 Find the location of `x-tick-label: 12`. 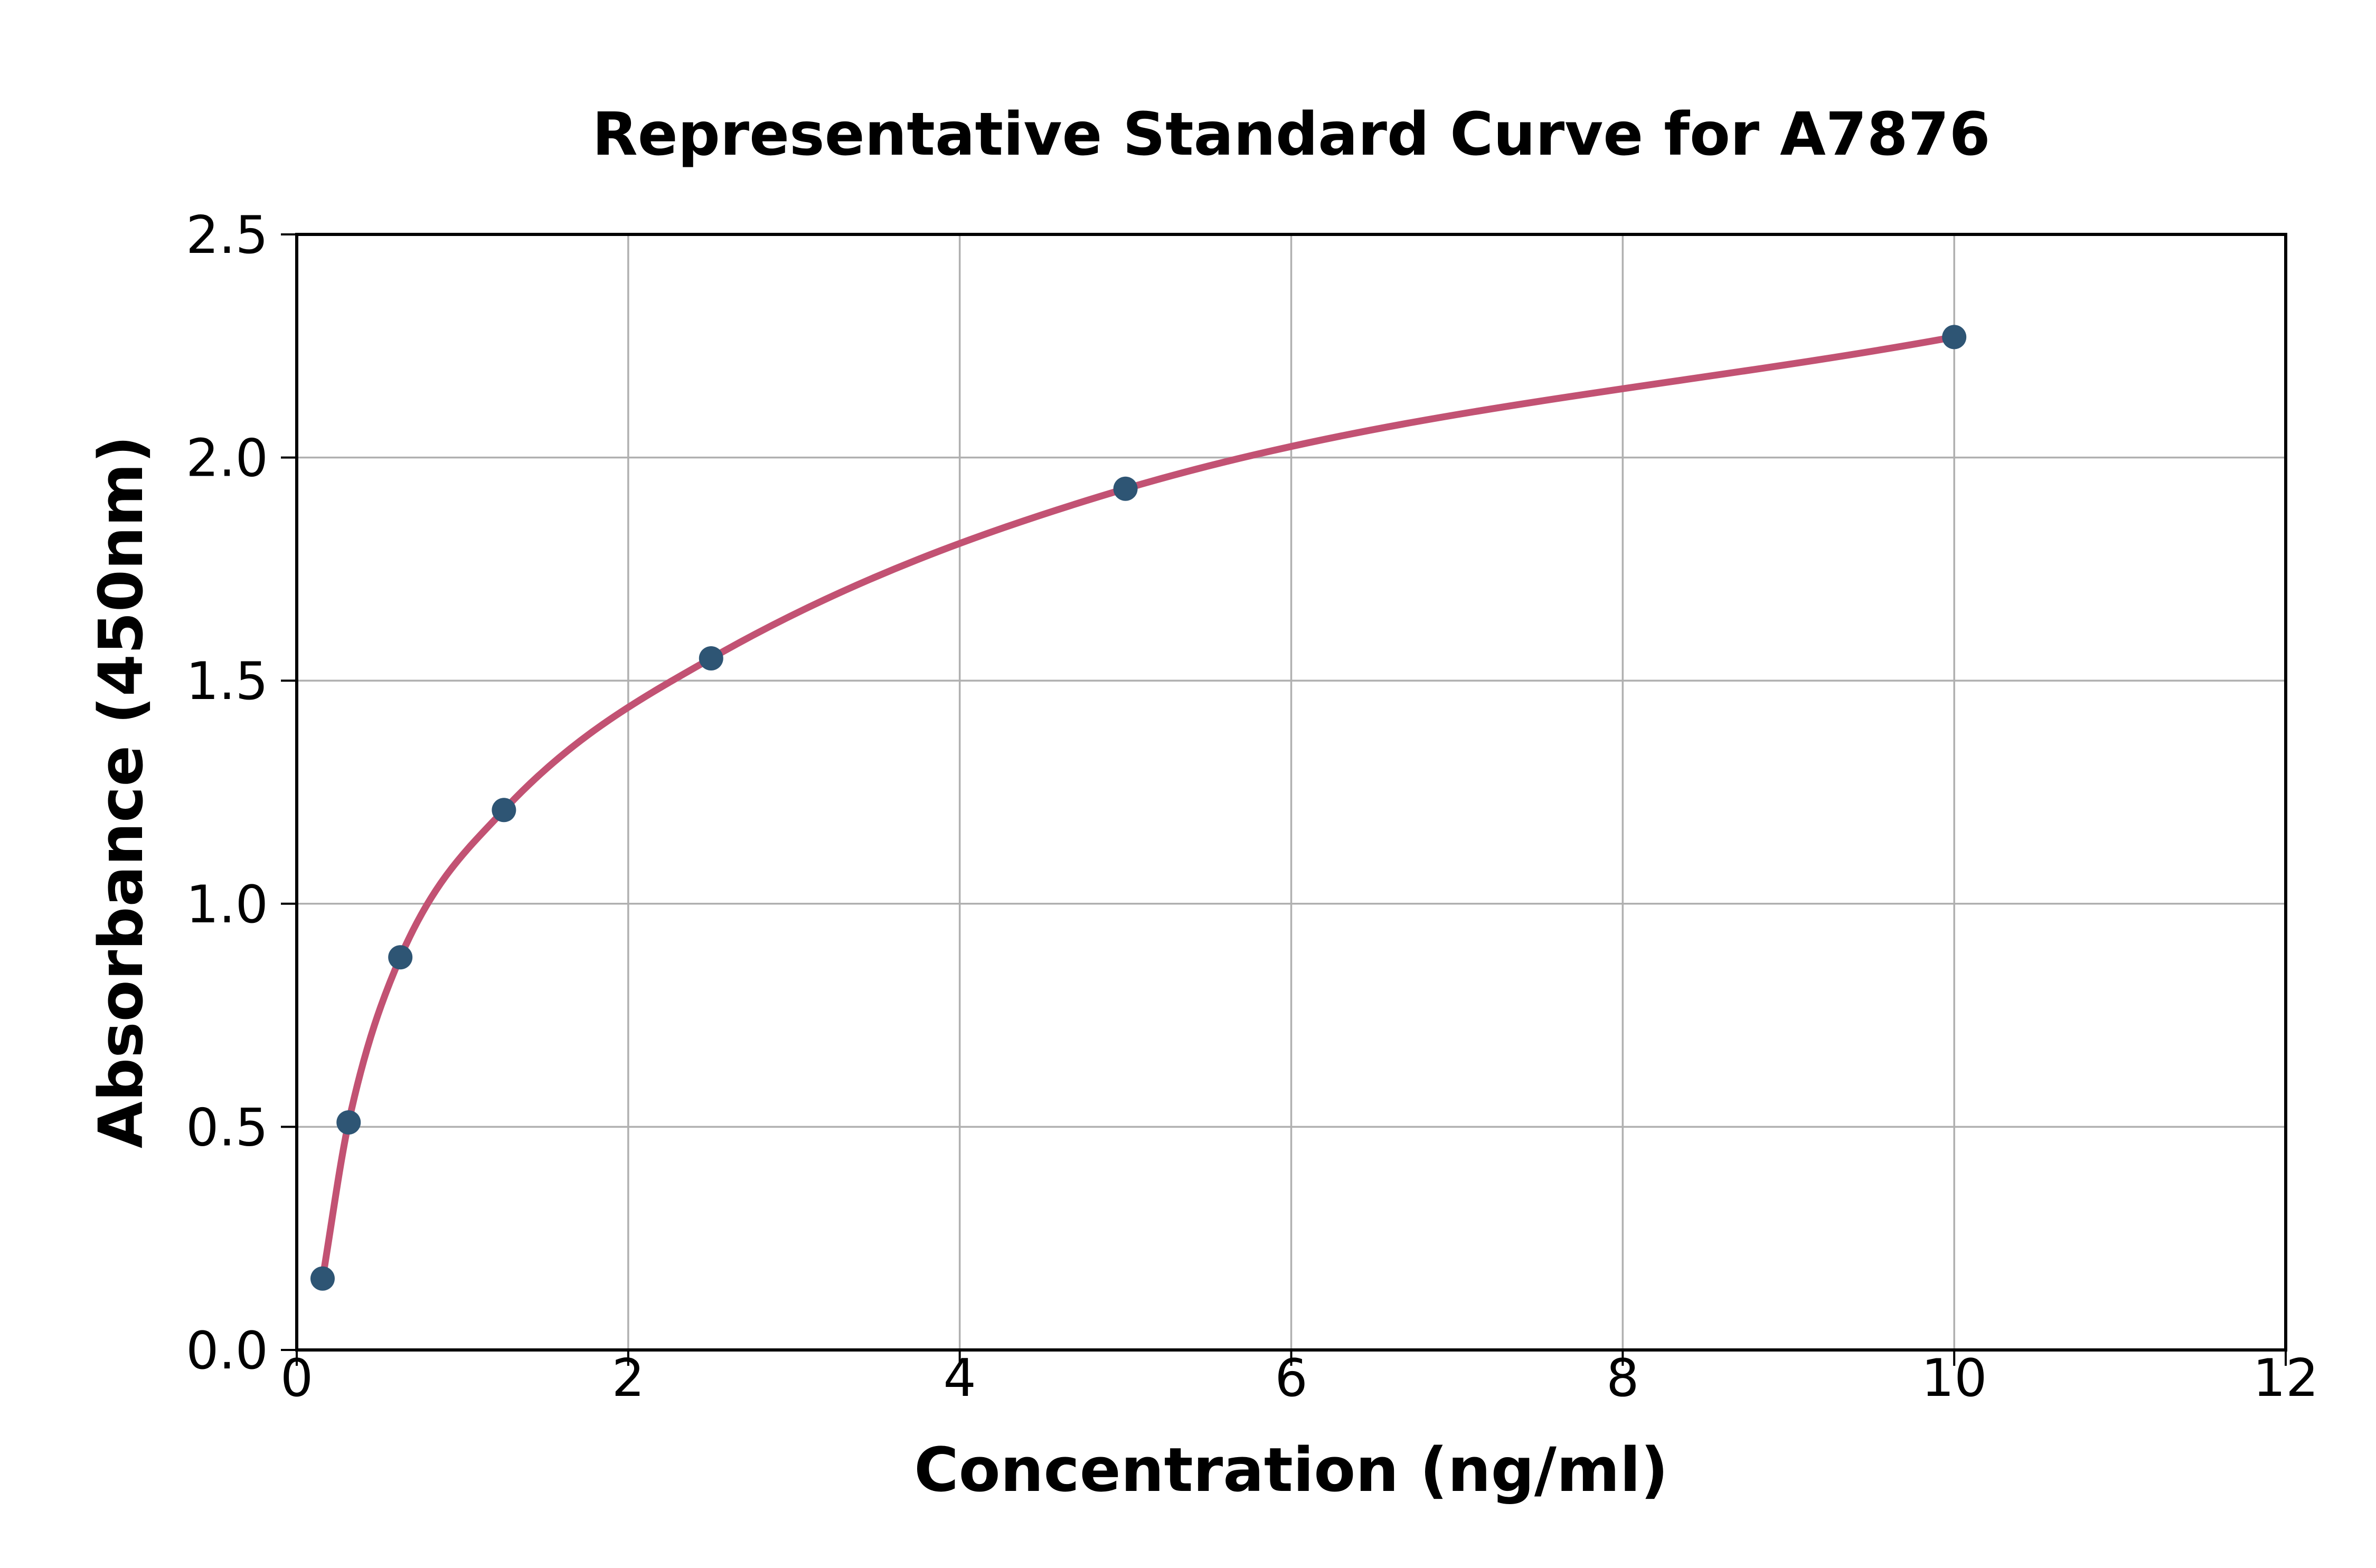

x-tick-label: 12 is located at coordinates (2286, 1379).